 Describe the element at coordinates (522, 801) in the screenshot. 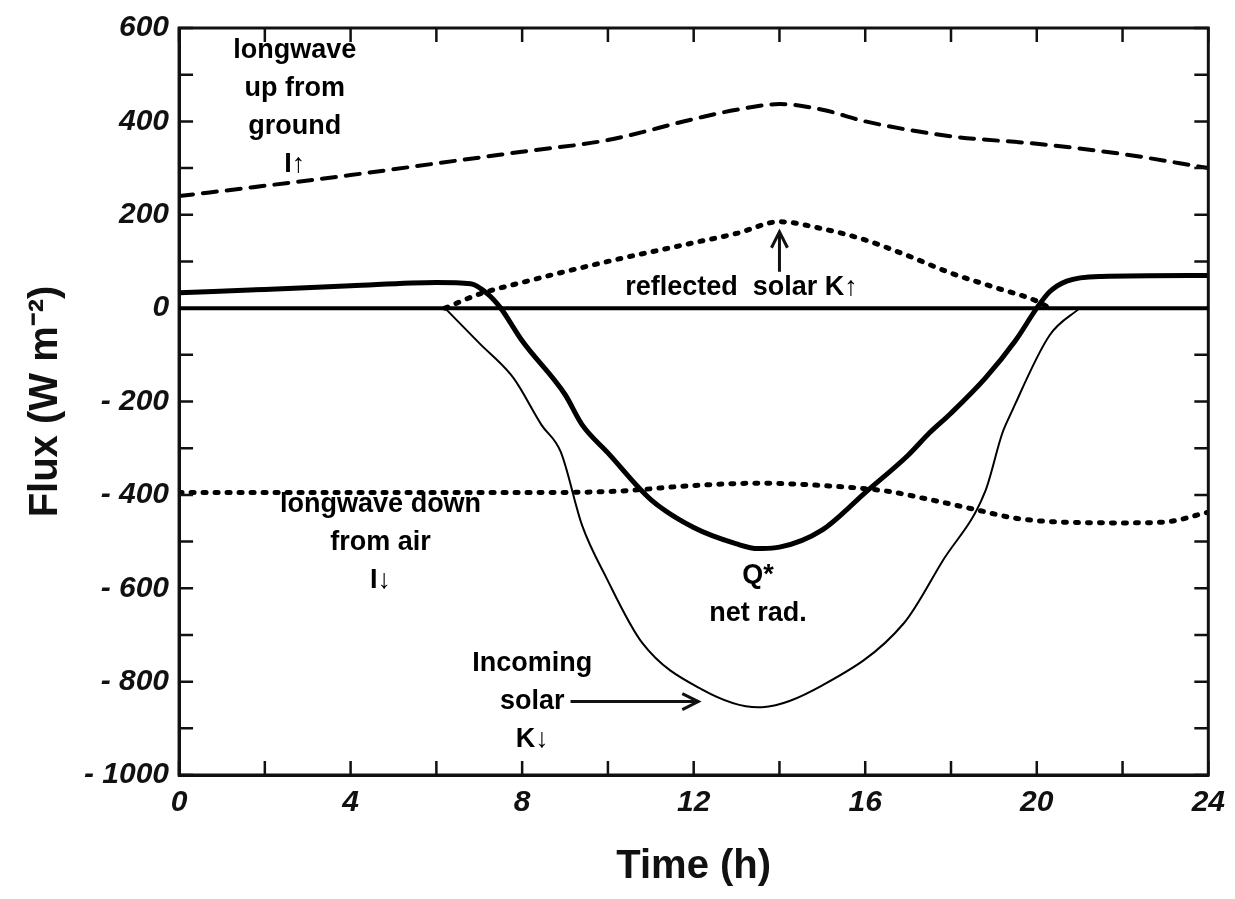

I see `x-tick-label: 8` at that location.